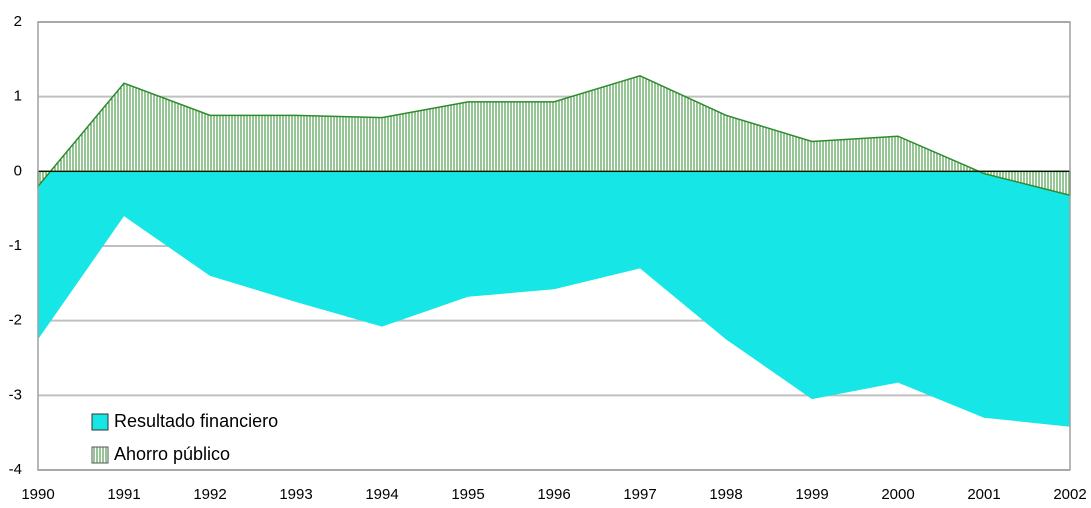 This screenshot has height=508, width=1091. I want to click on x-tick-label: 1998, so click(725, 494).